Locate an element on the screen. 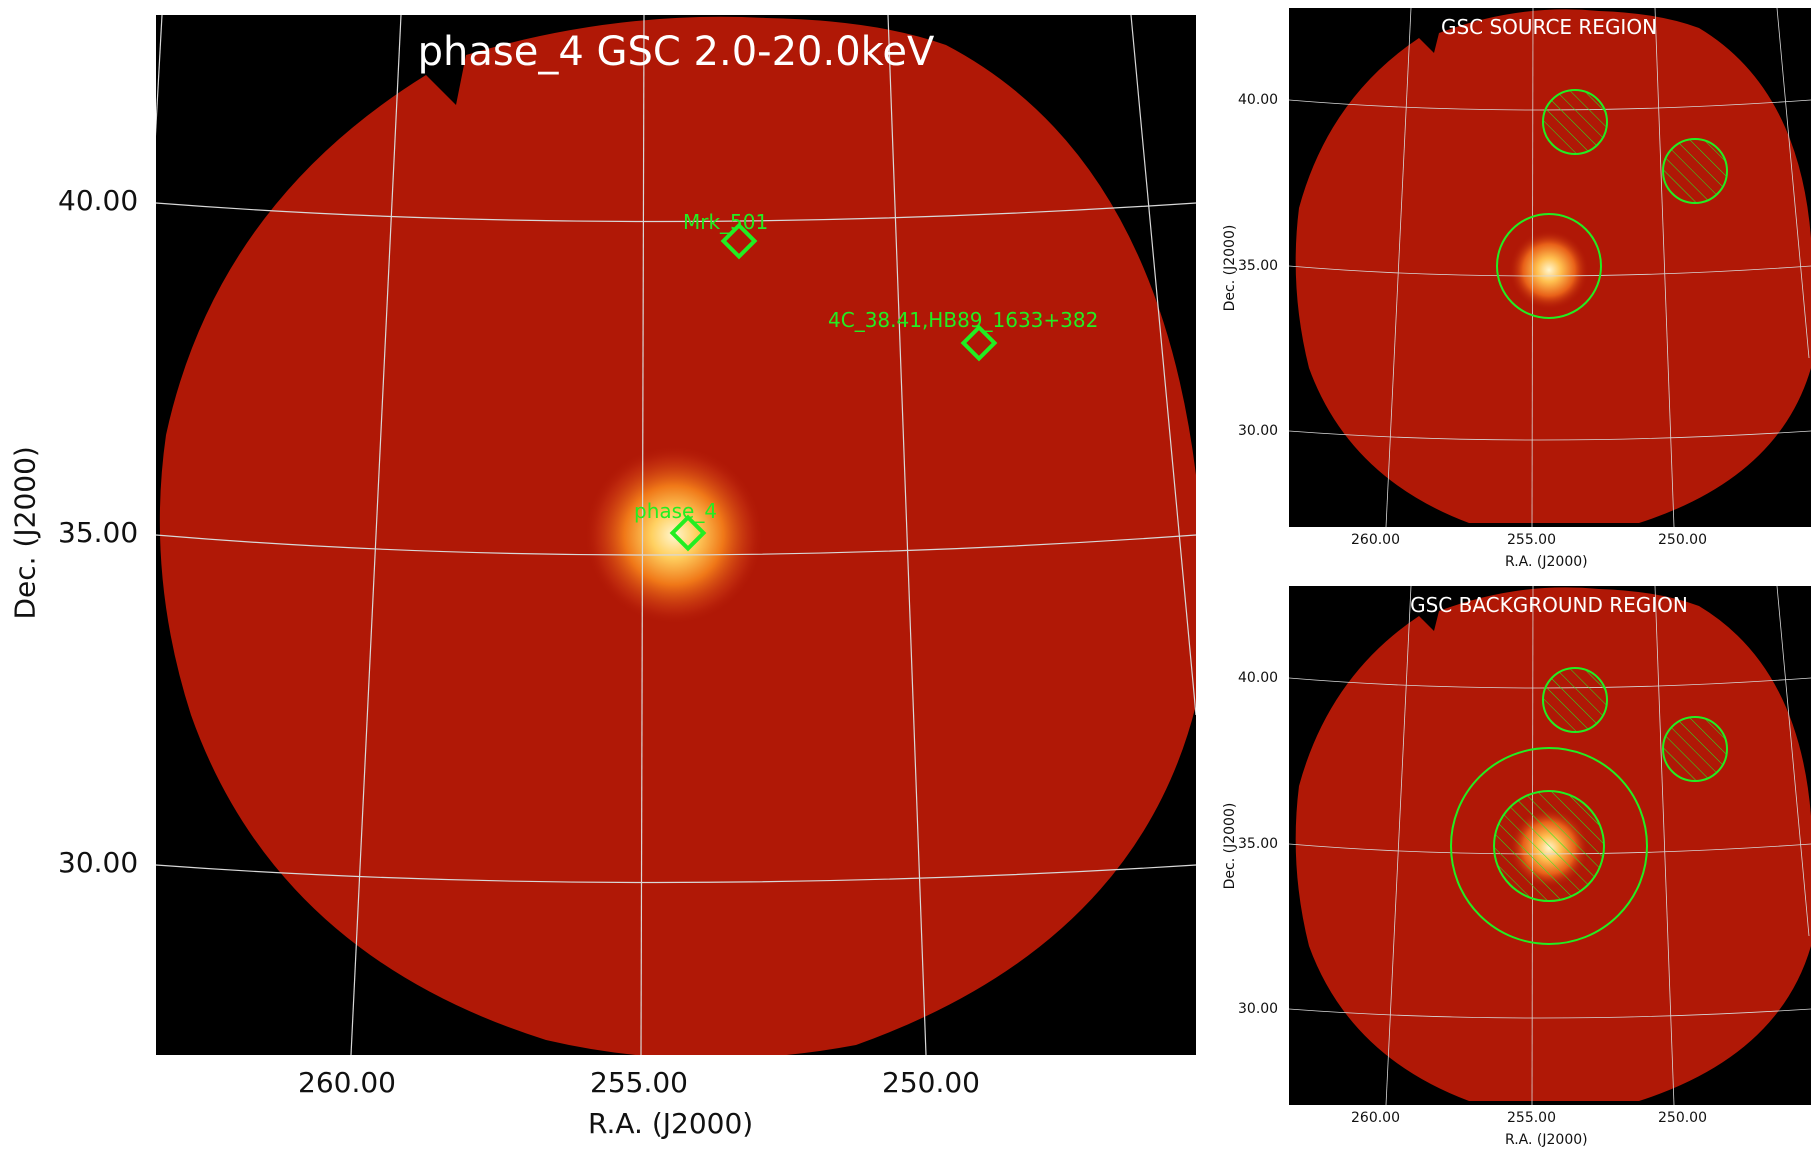 The width and height of the screenshot is (1815, 1156). background-region-title: GSC BACKGROUND REGION is located at coordinates (1549, 605).